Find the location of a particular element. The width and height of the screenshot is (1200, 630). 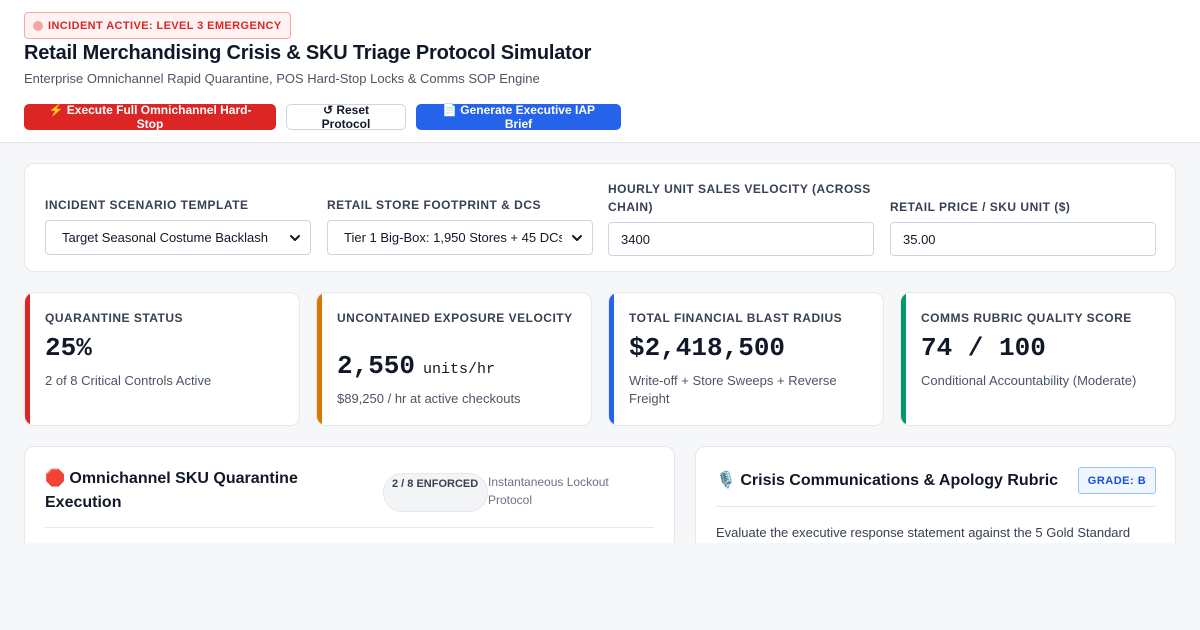

alert-dot-icon is located at coordinates (38, 25).